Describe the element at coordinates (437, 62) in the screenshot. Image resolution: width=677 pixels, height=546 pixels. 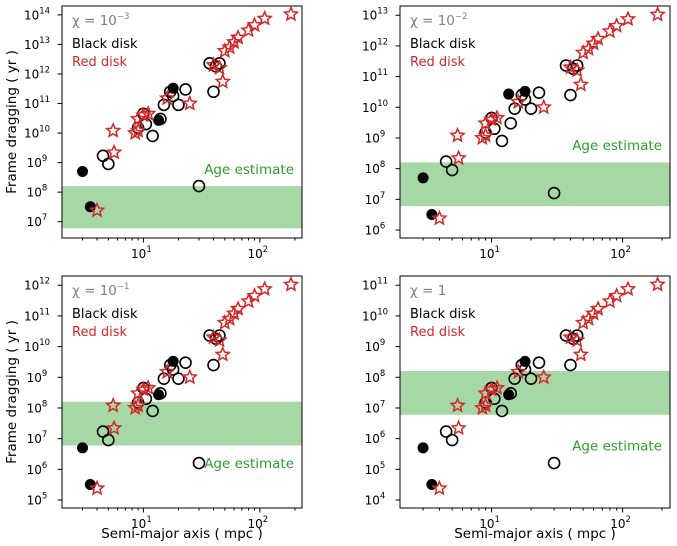
I see `legend-red-disk: Red disk` at that location.